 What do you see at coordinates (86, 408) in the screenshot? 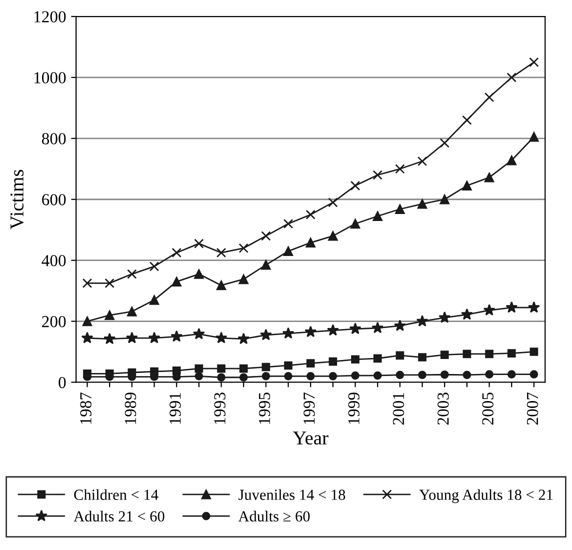
I see `x-tick-label: 1987` at bounding box center [86, 408].